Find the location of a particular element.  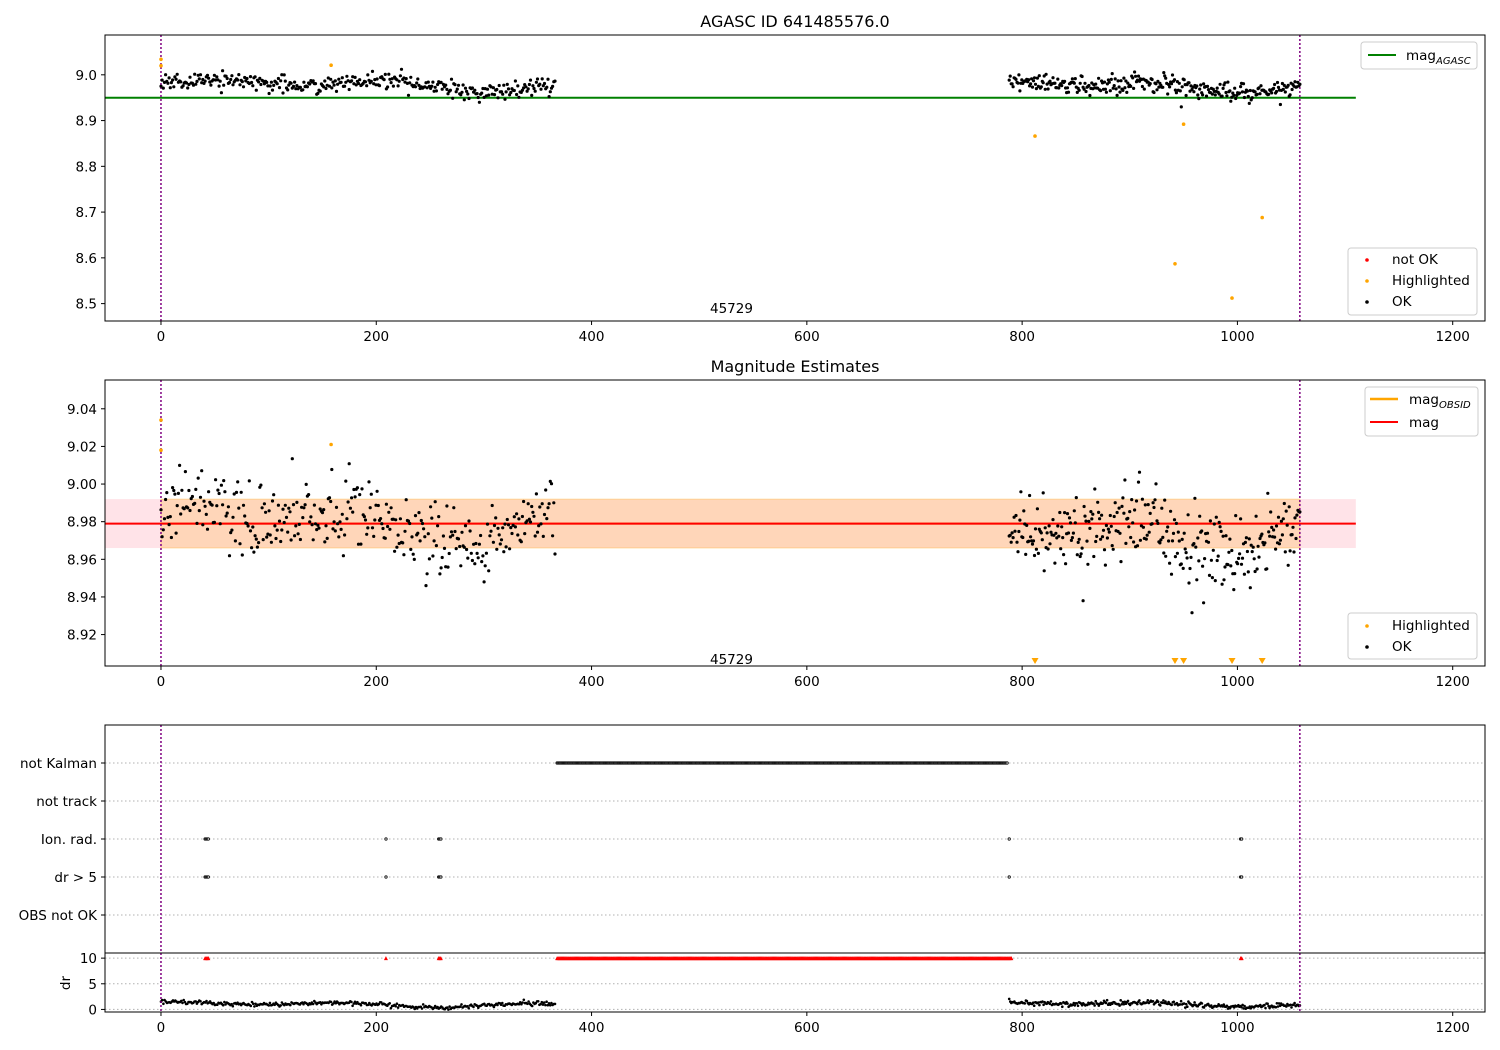

mag-obsid-legend-label: magOBSID is located at coordinates (1440, 401).